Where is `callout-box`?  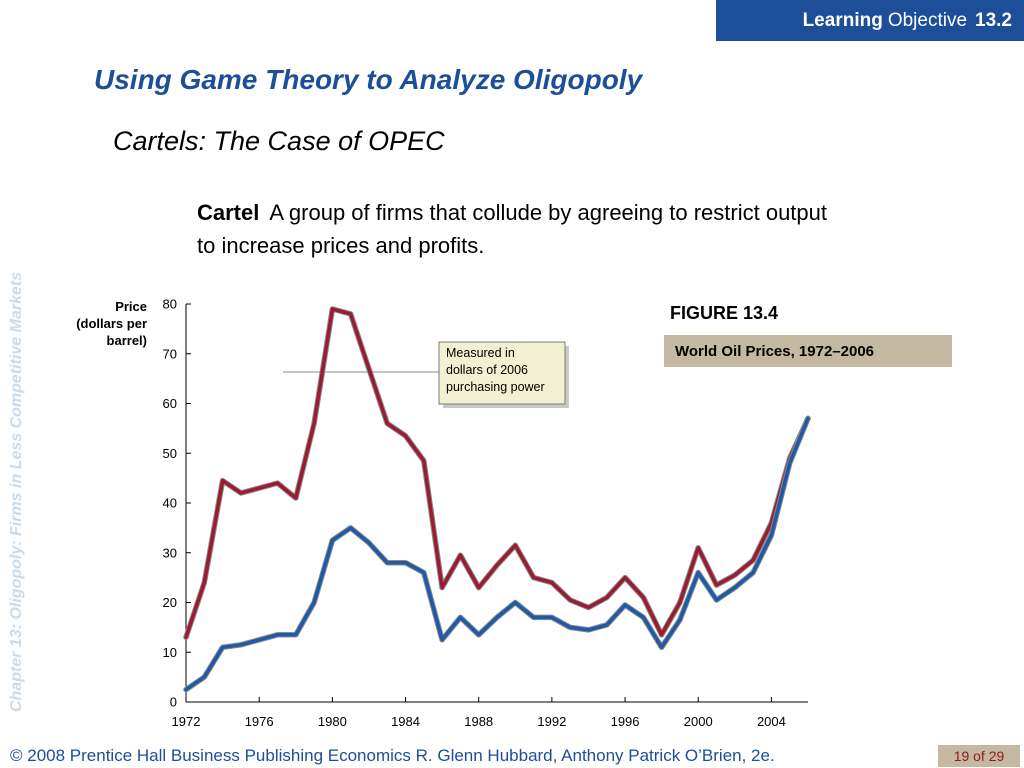 callout-box is located at coordinates (502, 373).